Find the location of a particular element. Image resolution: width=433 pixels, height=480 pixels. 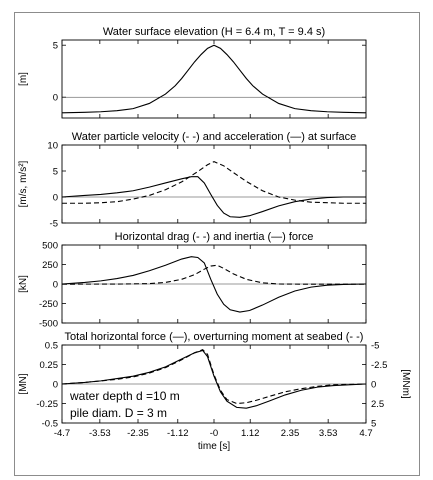

x-tick-label: -2.35 is located at coordinates (138, 433).